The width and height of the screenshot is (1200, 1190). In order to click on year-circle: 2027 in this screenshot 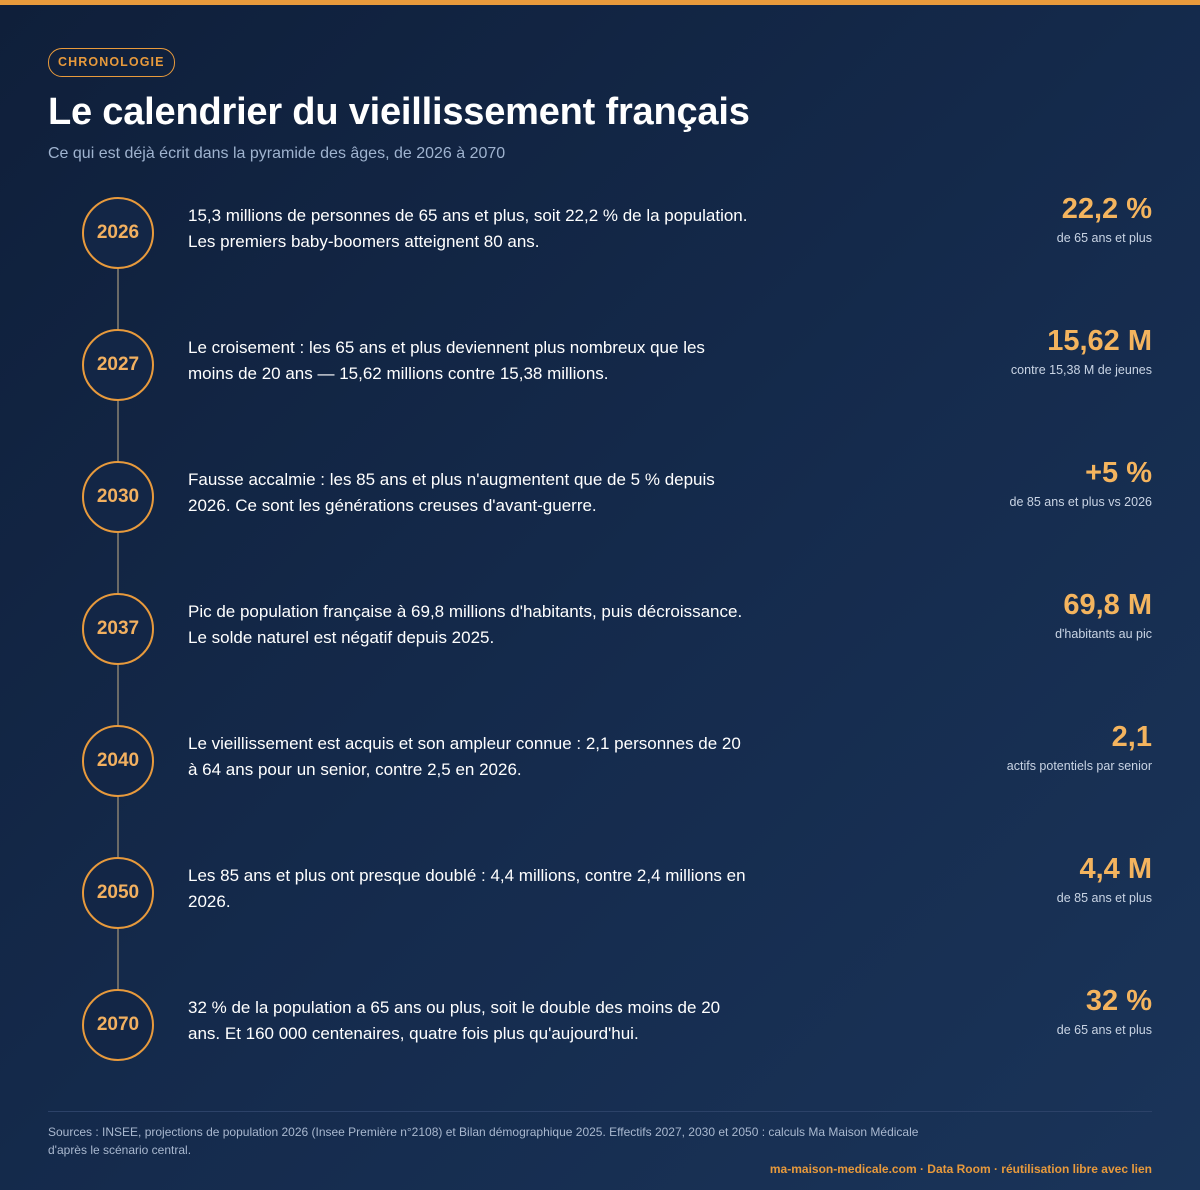, I will do `click(118, 365)`.